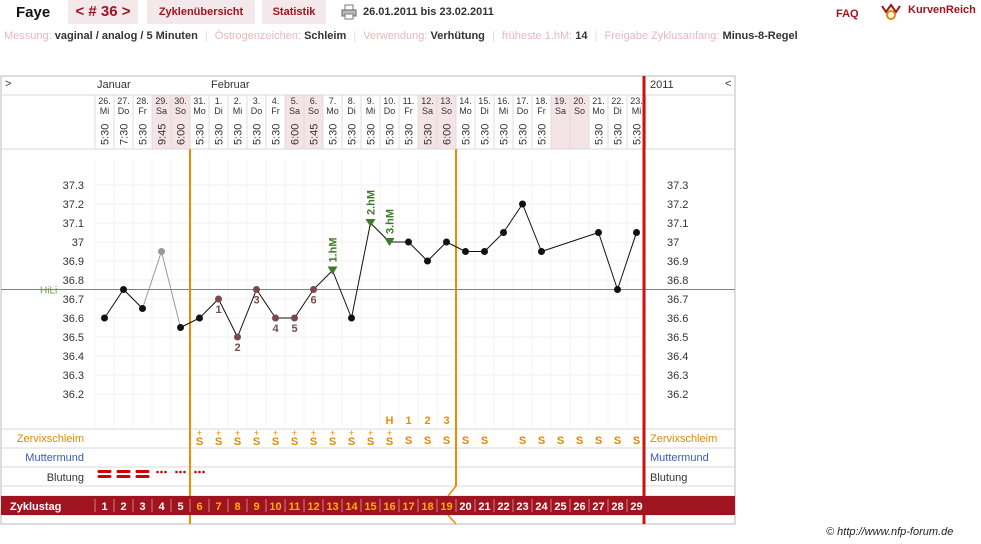 The image size is (981, 544). What do you see at coordinates (199, 111) in the screenshot?
I see `weekday-label: Mo` at bounding box center [199, 111].